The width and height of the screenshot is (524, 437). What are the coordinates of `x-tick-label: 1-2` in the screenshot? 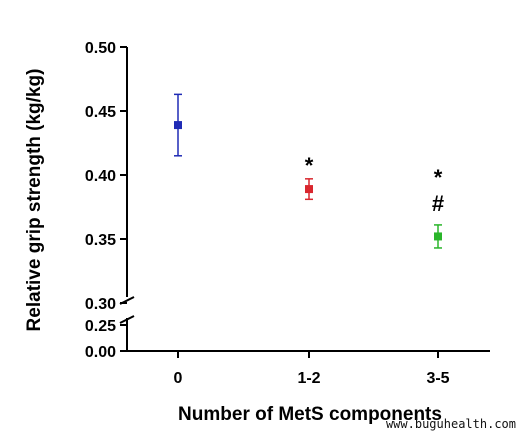 It's located at (308, 378).